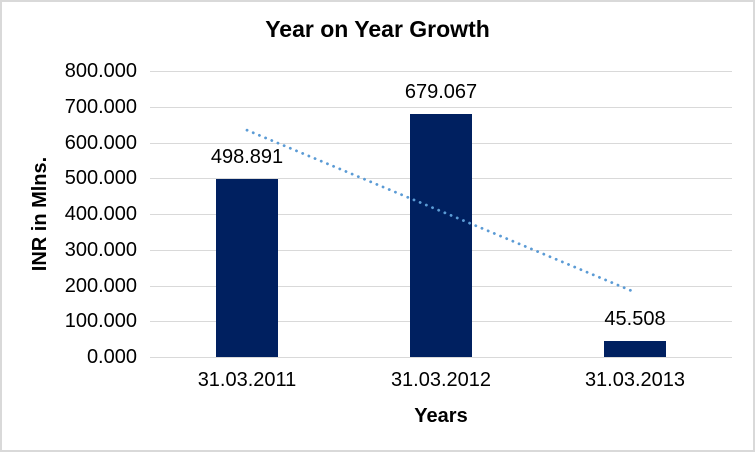 This screenshot has width=755, height=452. I want to click on y-tick-label: 800.000, so click(100, 71).